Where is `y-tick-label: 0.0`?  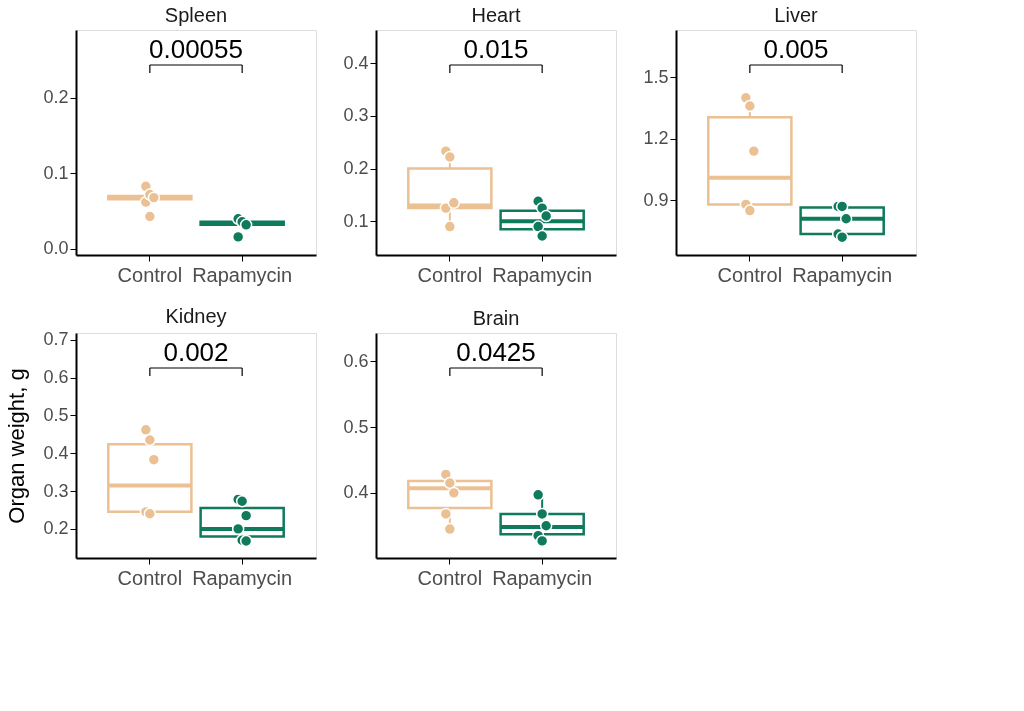
y-tick-label: 0.0 is located at coordinates (56, 248).